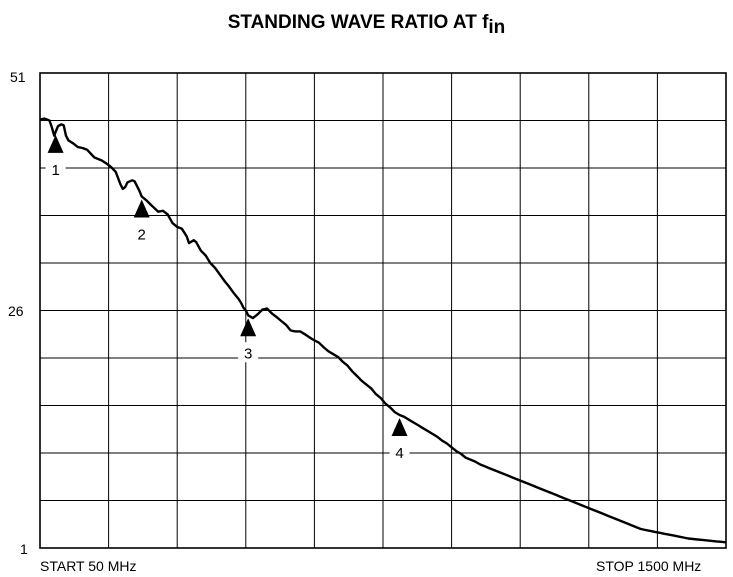  I want to click on y-tick-label-mid: 26, so click(16, 311).